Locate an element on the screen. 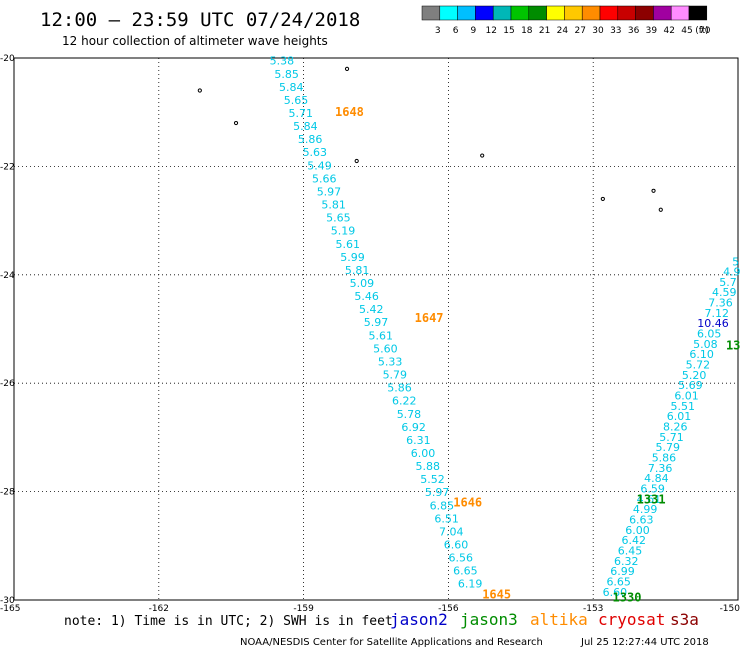 The width and height of the screenshot is (740, 650). swh-value: 6.31 is located at coordinates (418, 440).